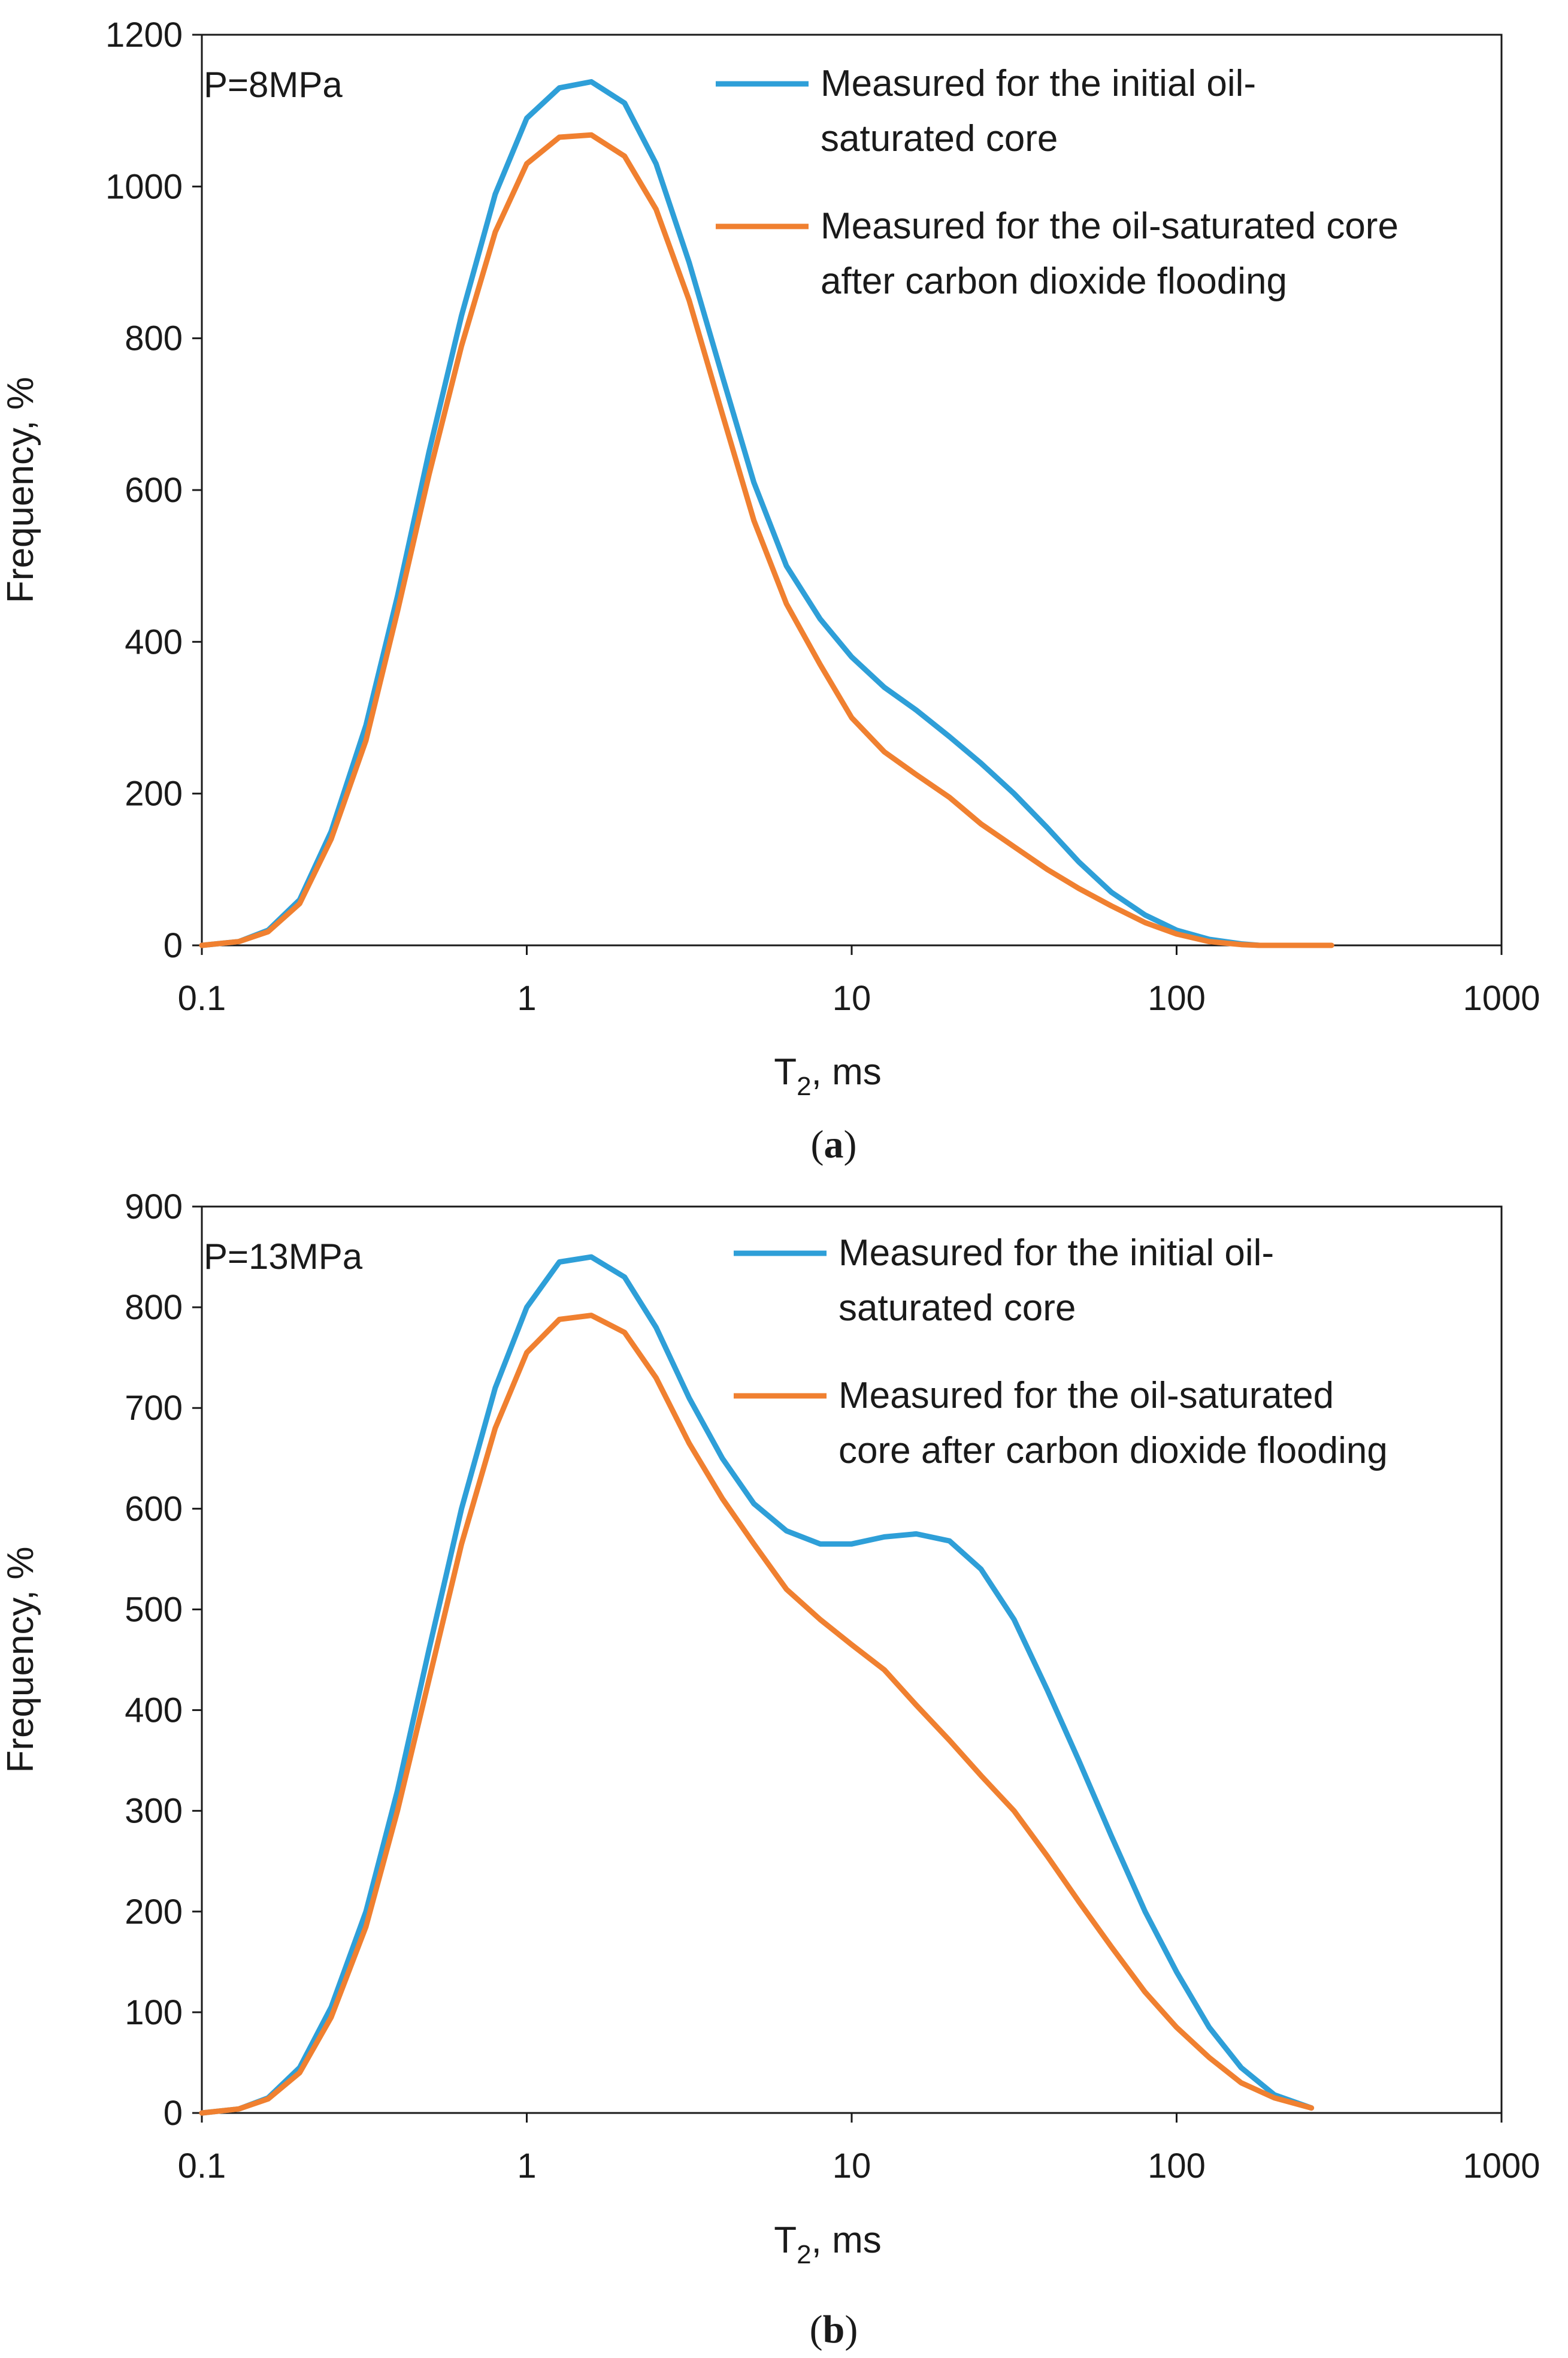  What do you see at coordinates (144, 35) in the screenshot?
I see `y-tick-label: 1200` at bounding box center [144, 35].